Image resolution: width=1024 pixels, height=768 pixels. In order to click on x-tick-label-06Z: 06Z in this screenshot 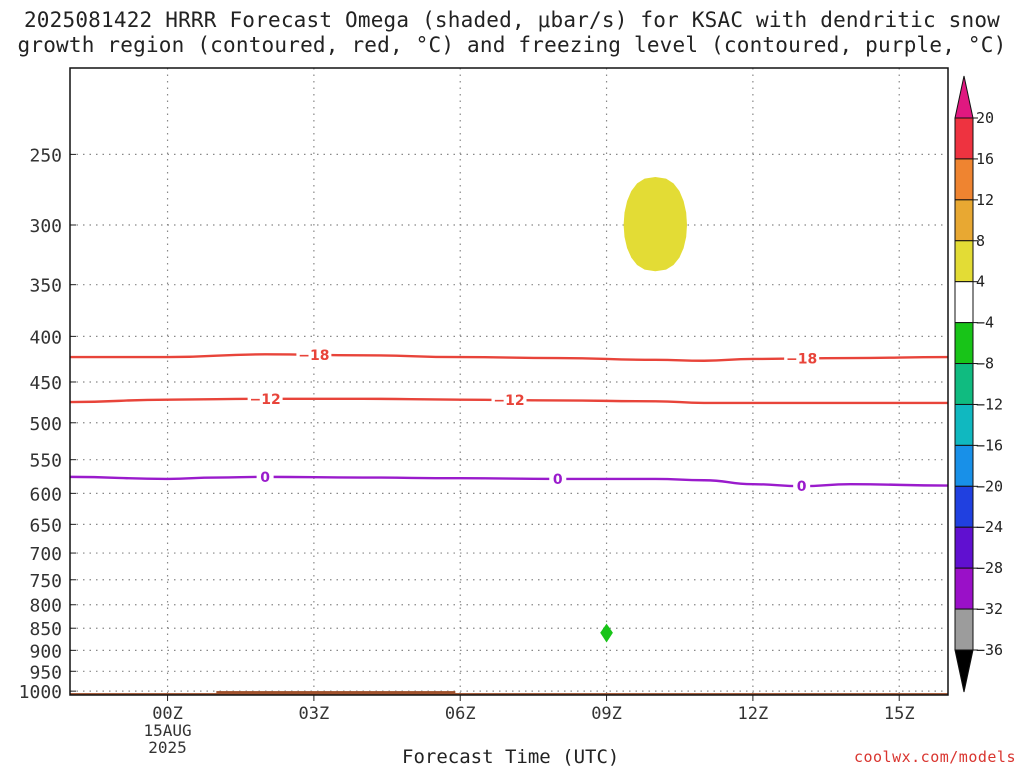, I will do `click(460, 714)`.